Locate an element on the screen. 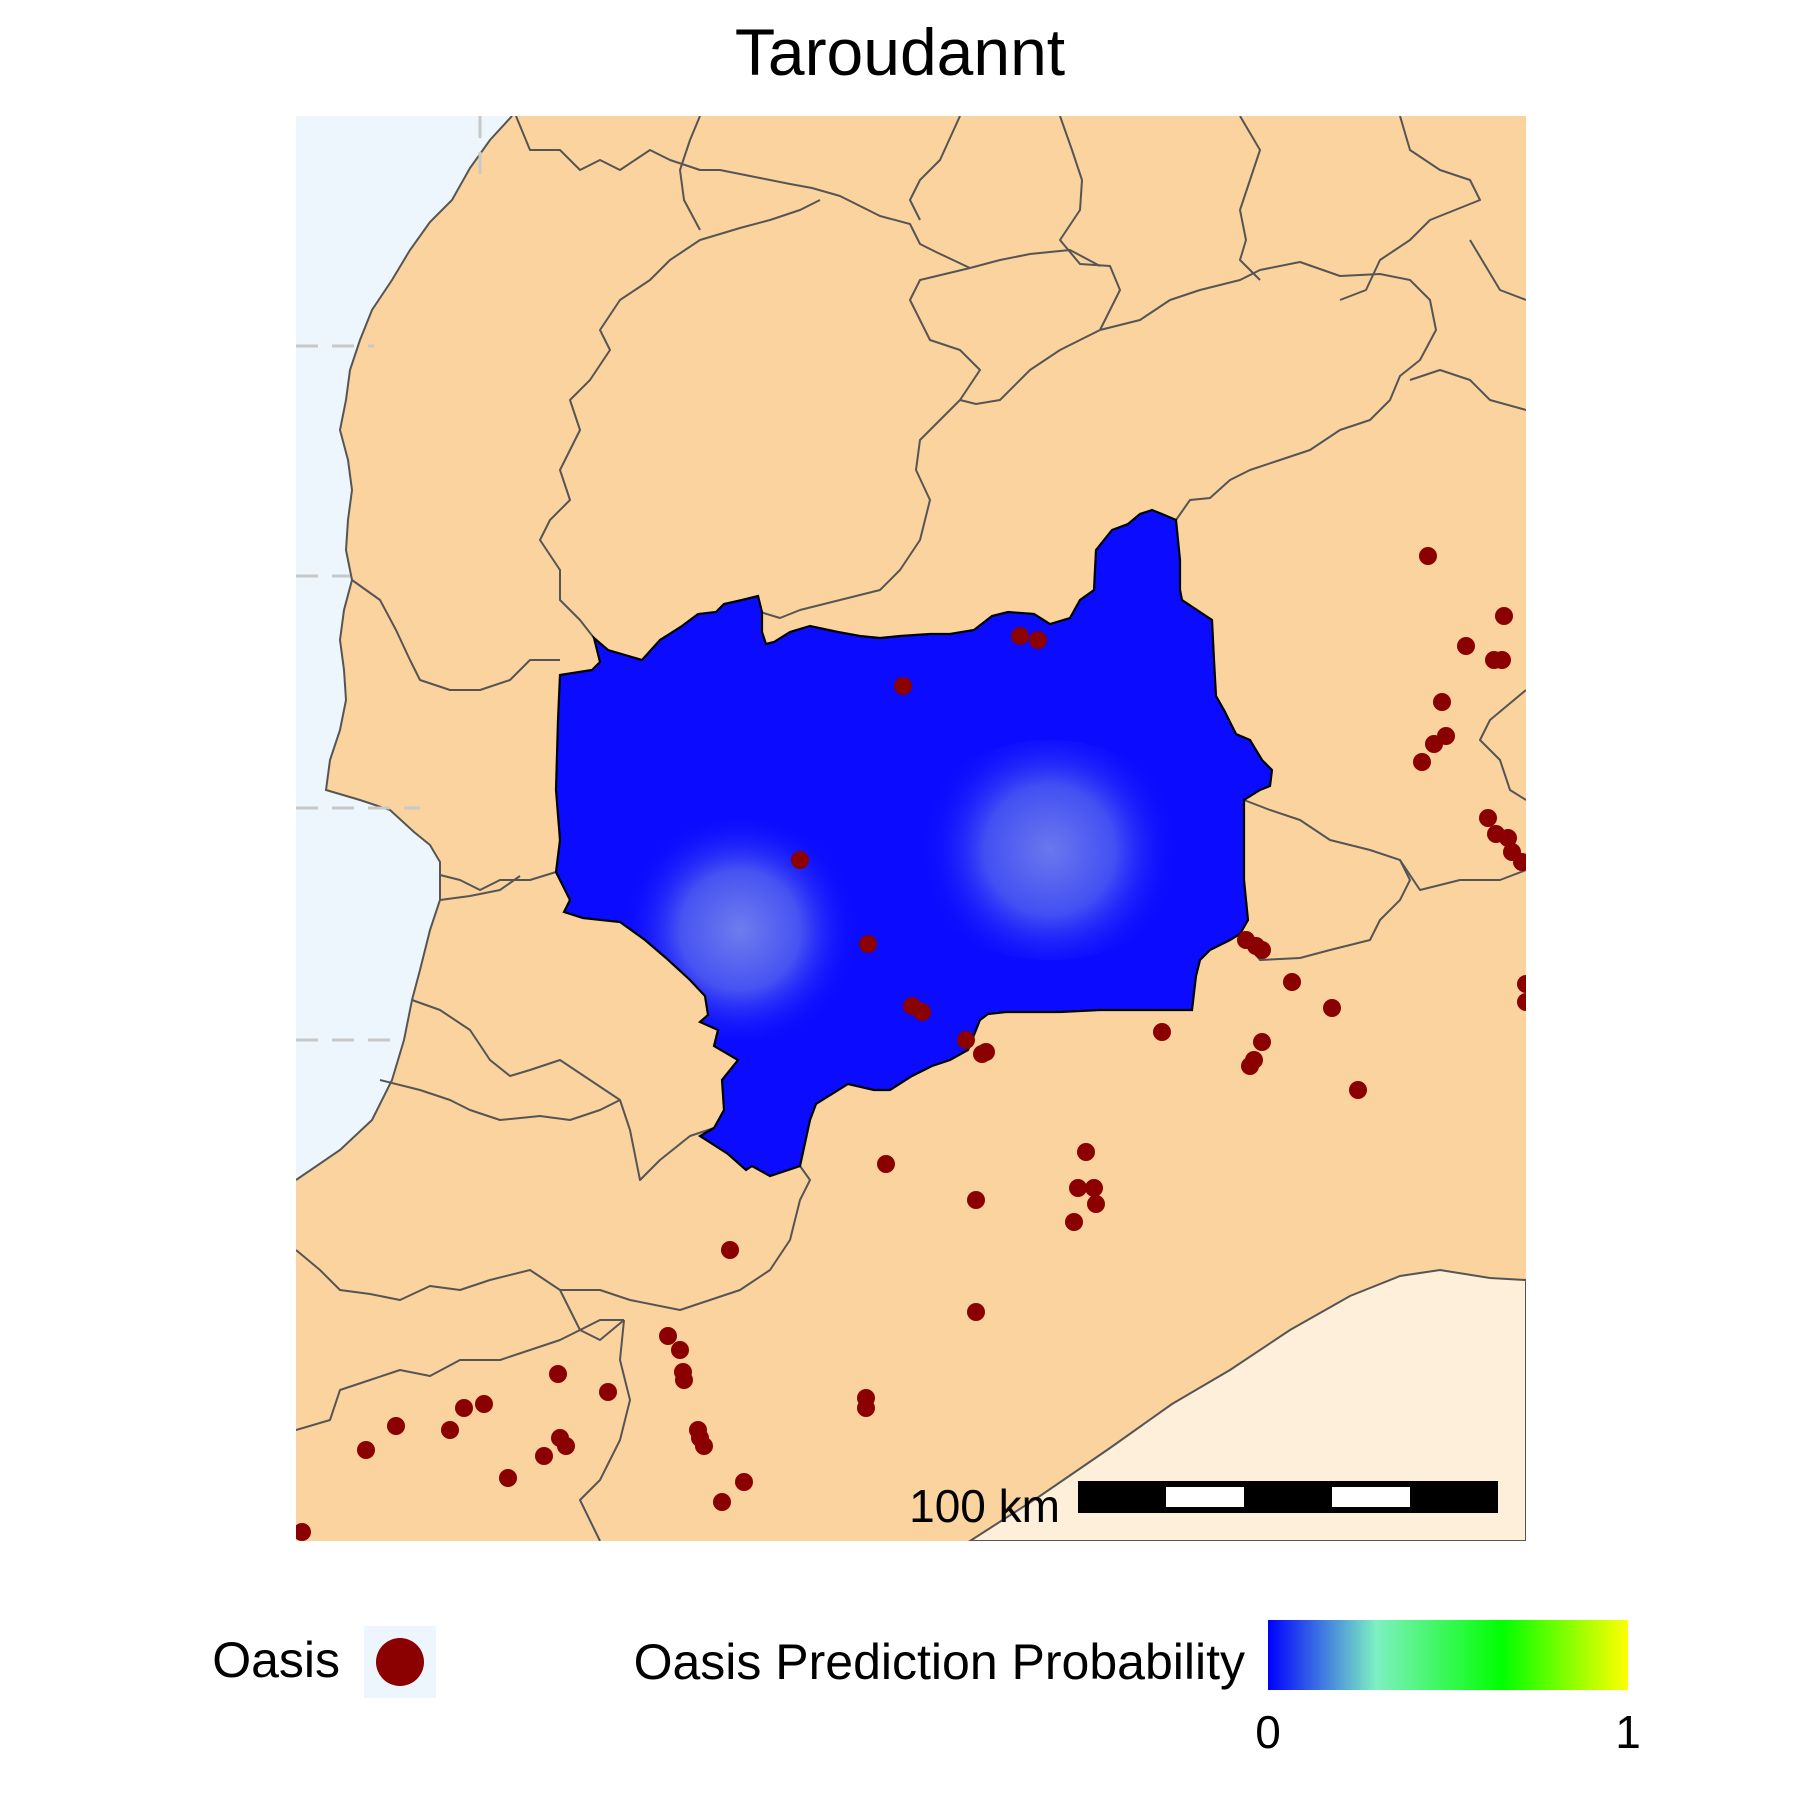  legend-oasis-label: Oasis is located at coordinates (276, 1660).